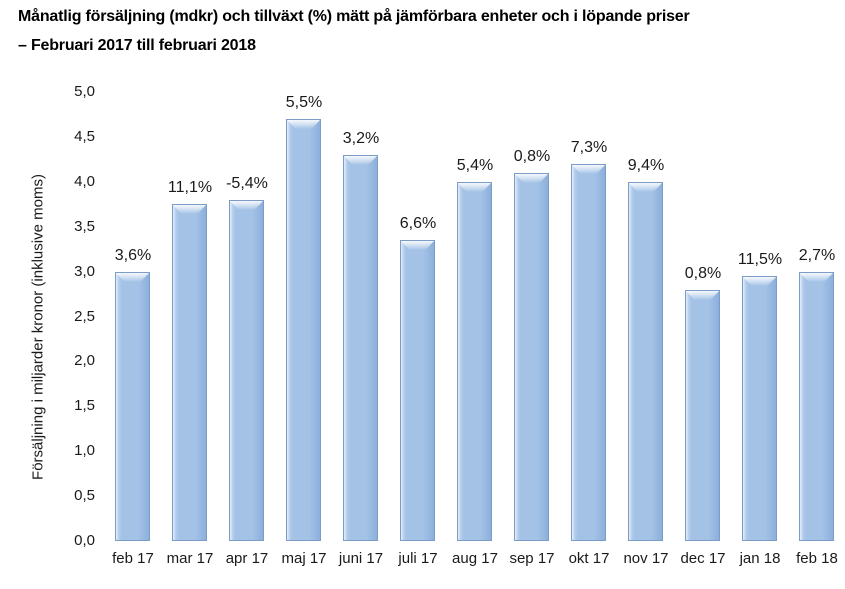 The width and height of the screenshot is (845, 589). Describe the element at coordinates (304, 558) in the screenshot. I see `x-axis-label-maj-17: maj 17` at that location.